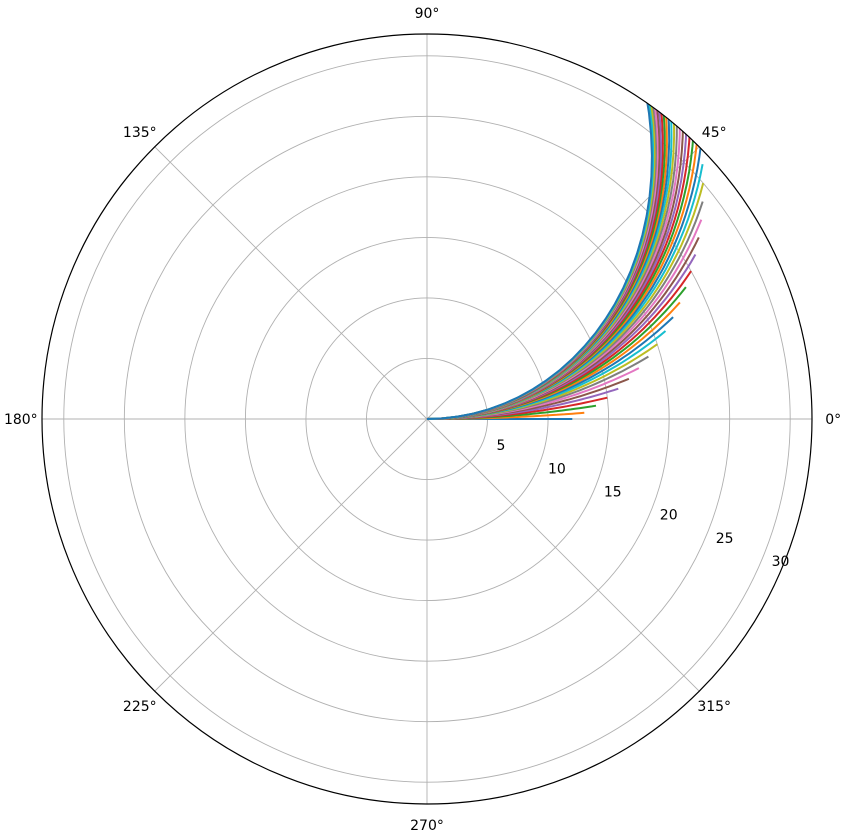 The width and height of the screenshot is (842, 837). I want to click on r-tick-label-15: 15, so click(613, 492).